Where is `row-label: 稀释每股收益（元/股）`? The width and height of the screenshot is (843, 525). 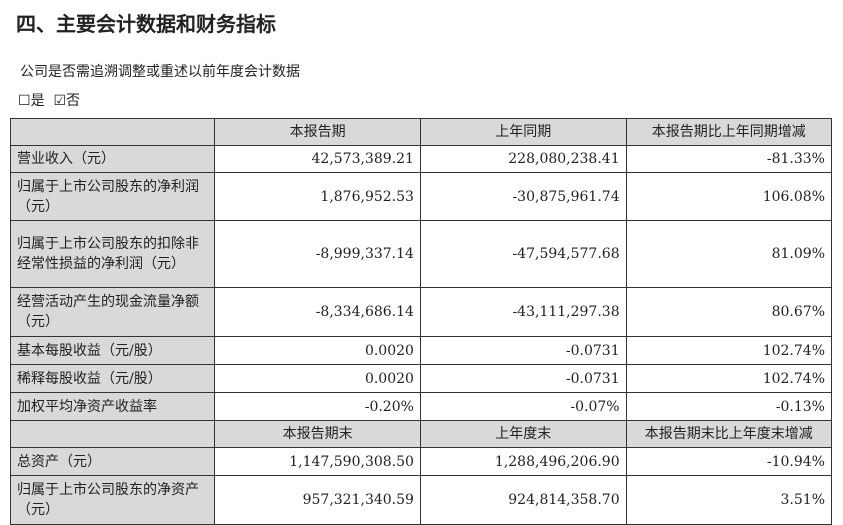 row-label: 稀释每股收益（元/股） is located at coordinates (112, 378).